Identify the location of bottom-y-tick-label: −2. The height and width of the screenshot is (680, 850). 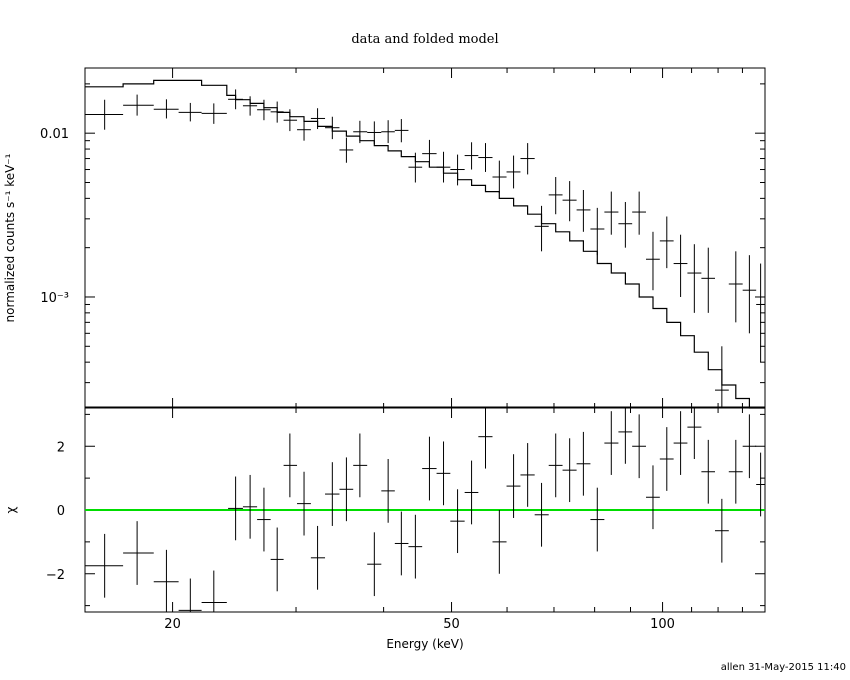
(55, 575).